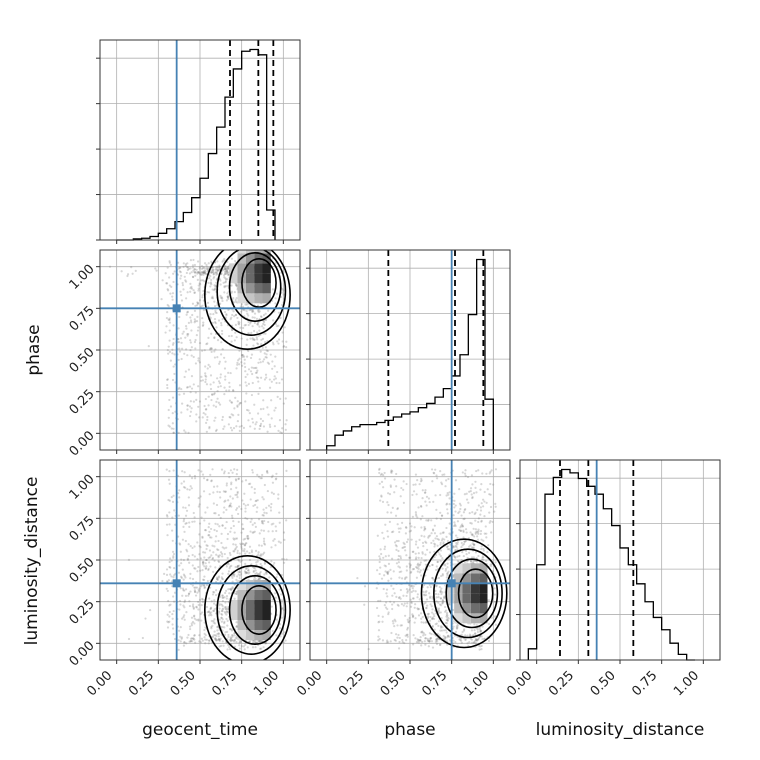  Describe the element at coordinates (82, 570) in the screenshot. I see `y-tick-label: 0.50` at that location.